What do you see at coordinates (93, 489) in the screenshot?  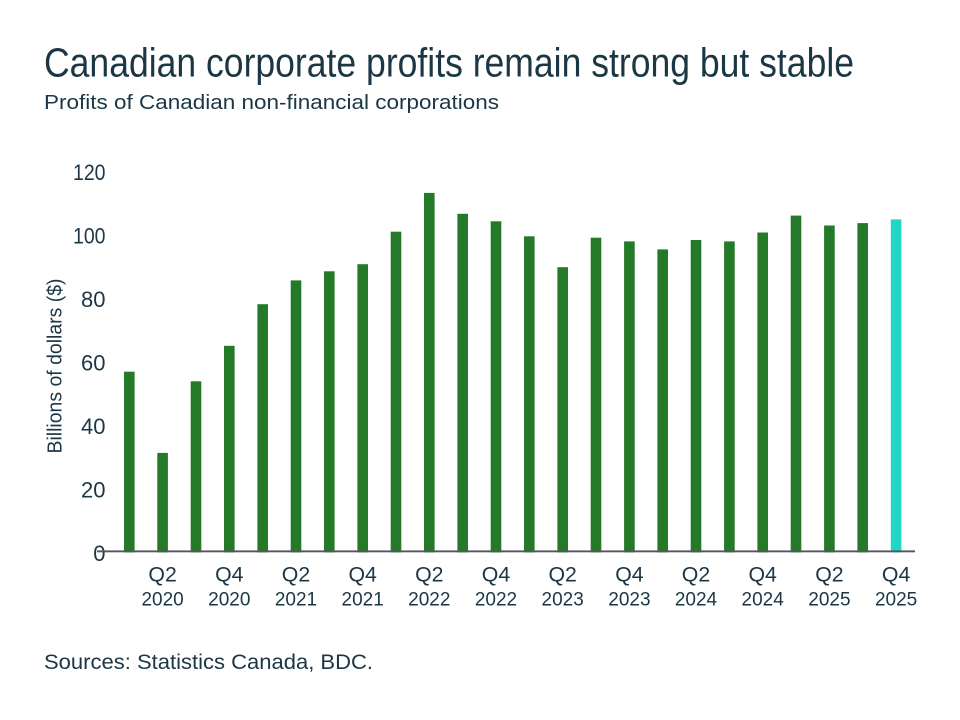 I see `svg-text: 20` at bounding box center [93, 489].